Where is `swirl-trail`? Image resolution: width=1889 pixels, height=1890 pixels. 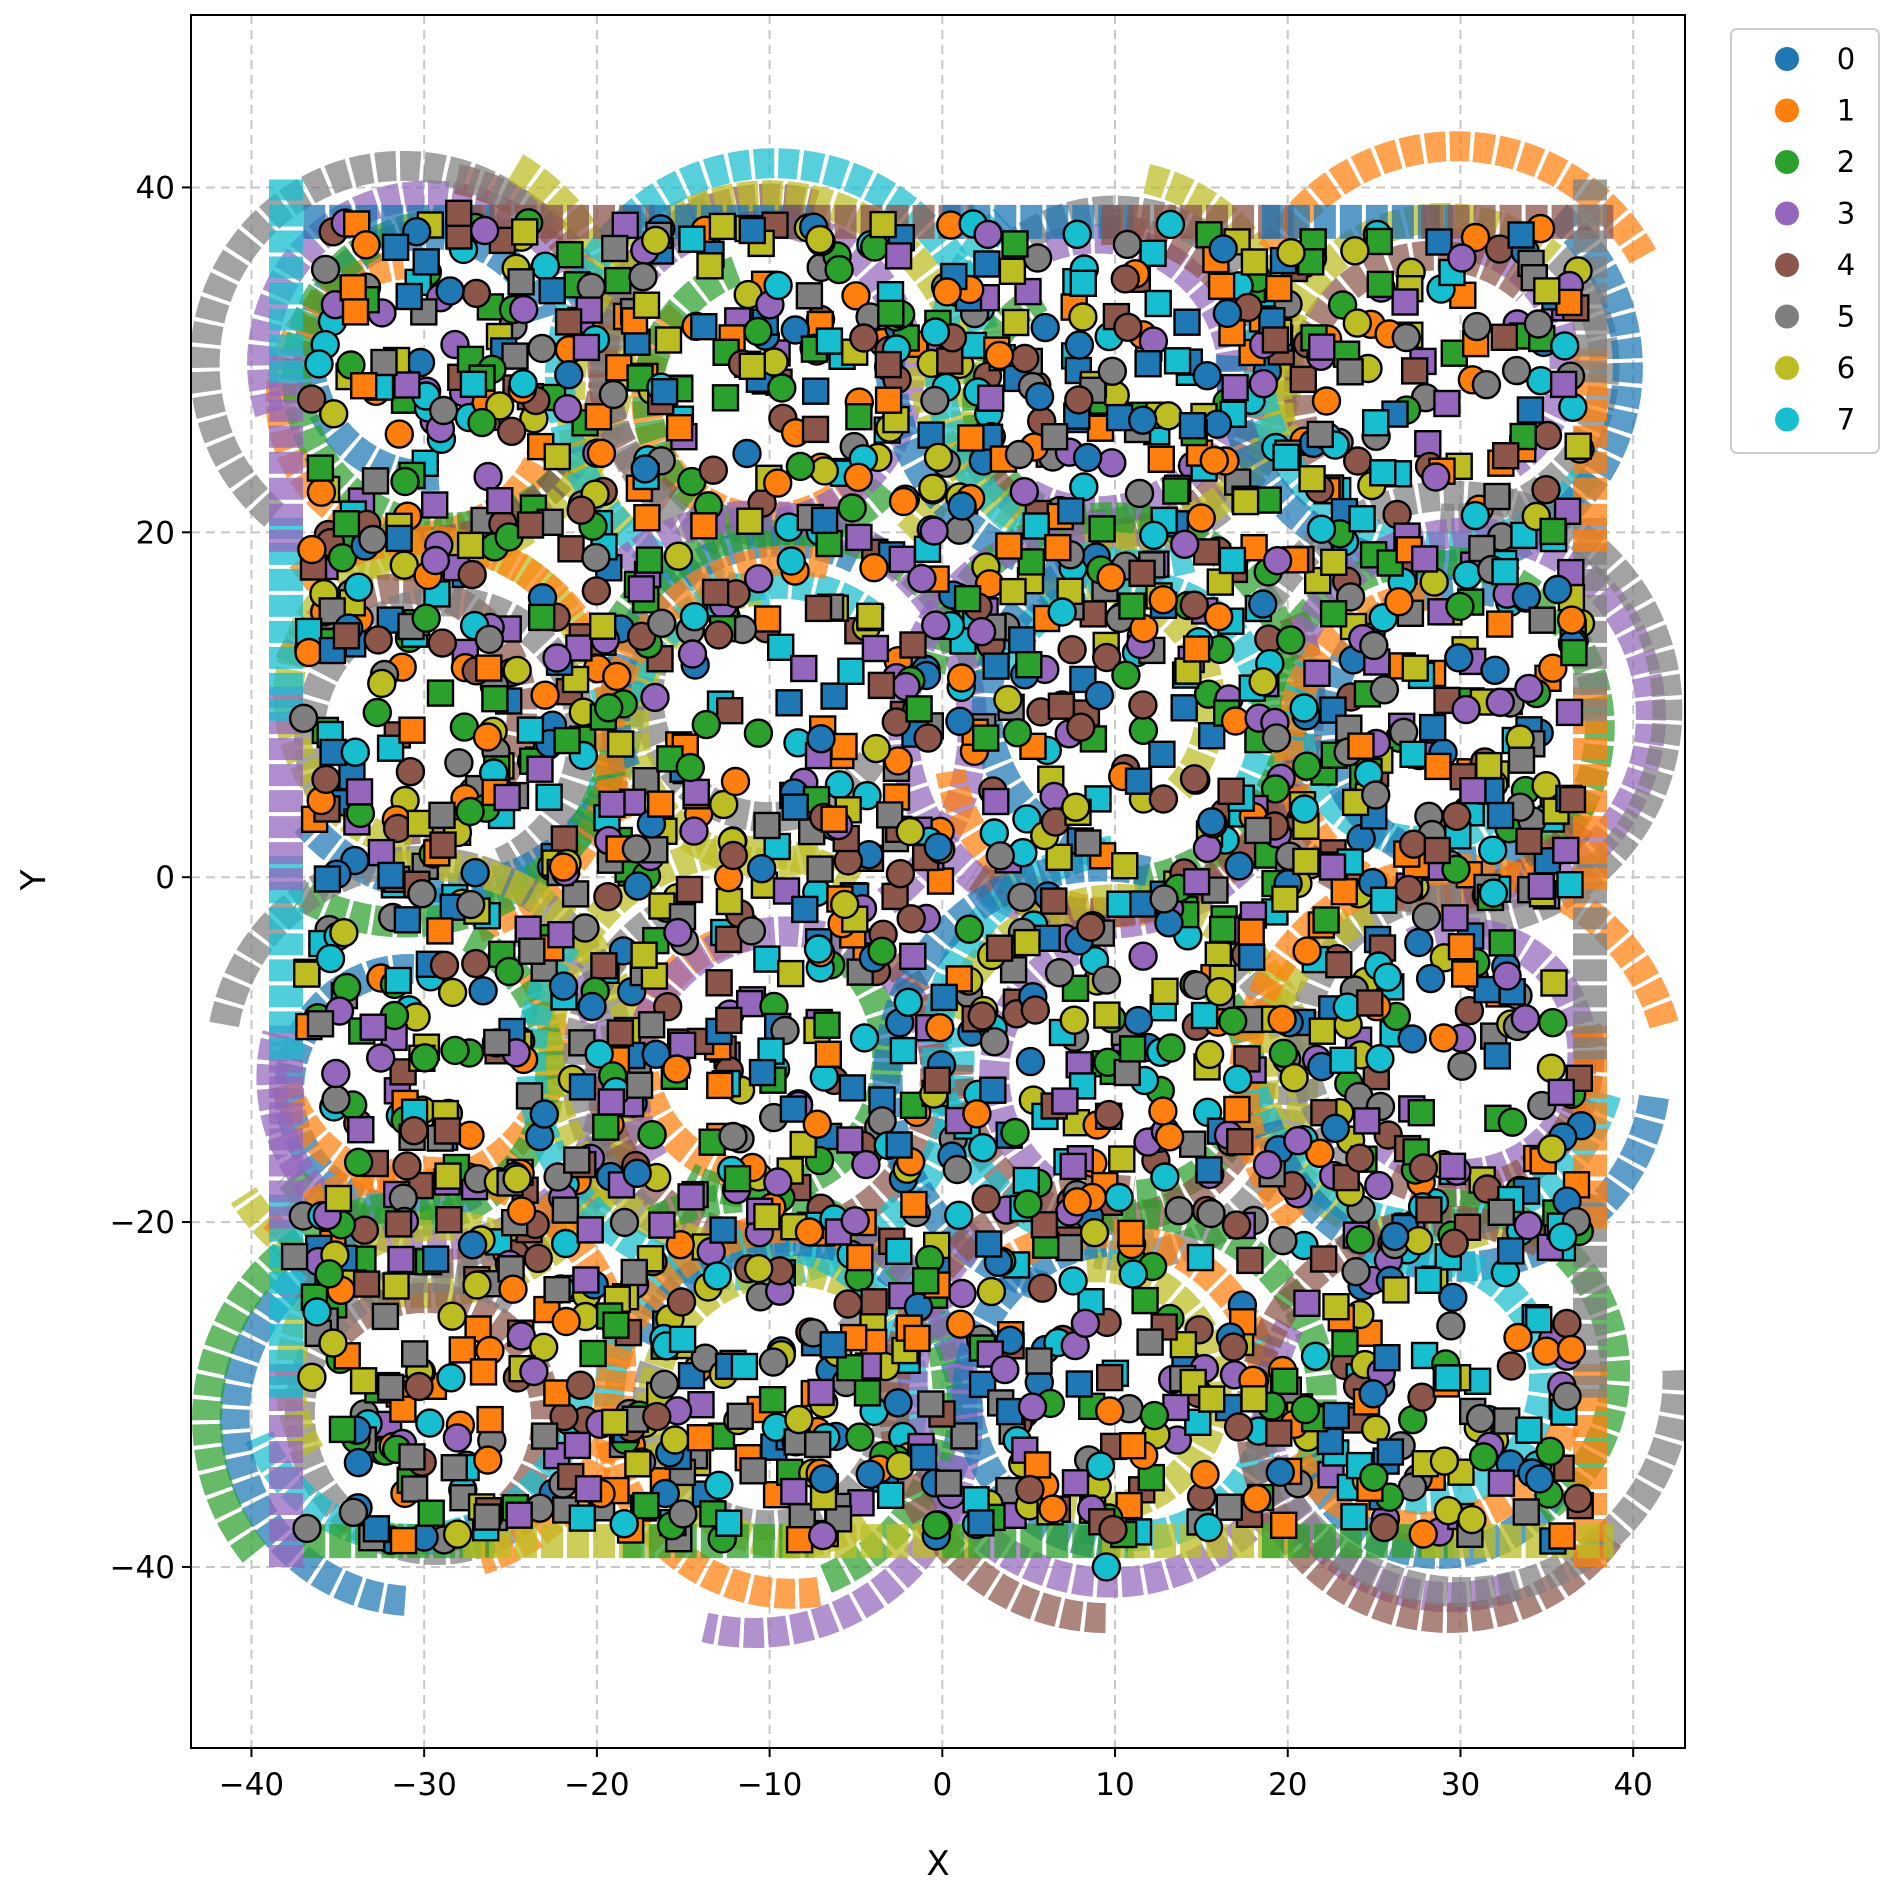 swirl-trail is located at coordinates (445, 731).